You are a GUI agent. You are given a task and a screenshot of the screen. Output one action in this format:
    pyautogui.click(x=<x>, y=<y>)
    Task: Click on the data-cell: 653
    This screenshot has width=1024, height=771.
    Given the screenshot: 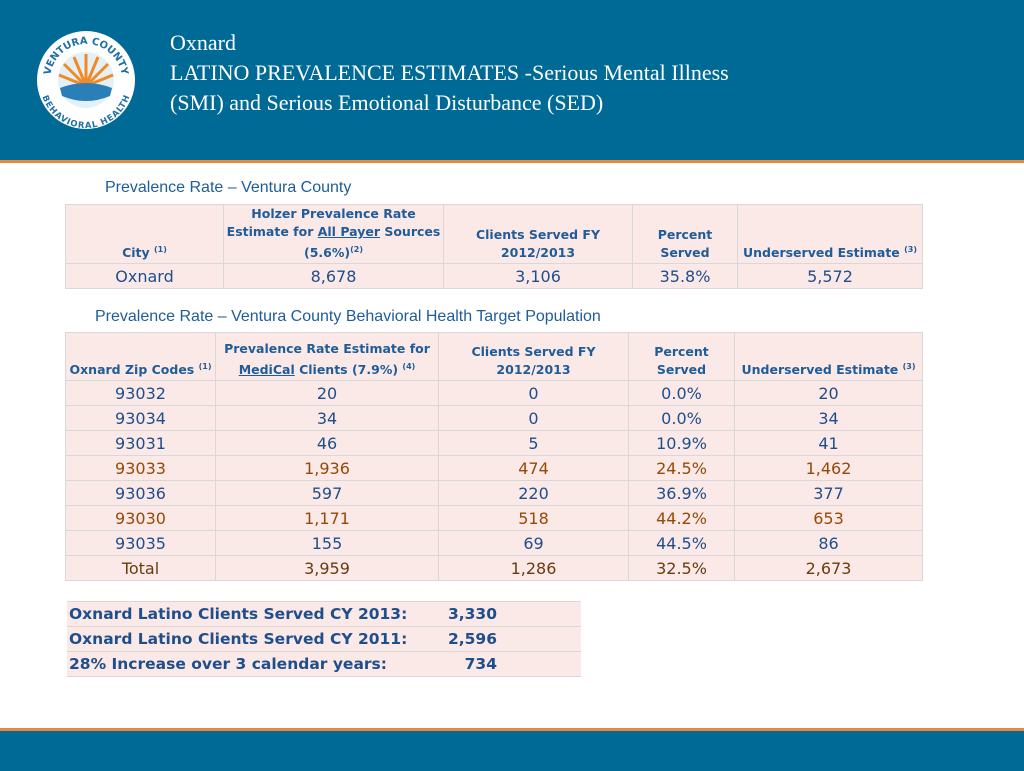 What is the action you would take?
    pyautogui.click(x=828, y=518)
    